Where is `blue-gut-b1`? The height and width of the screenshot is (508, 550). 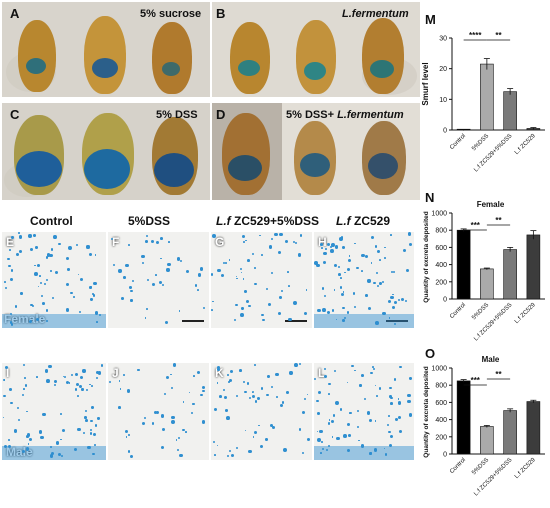 blue-gut-b1 is located at coordinates (249, 68).